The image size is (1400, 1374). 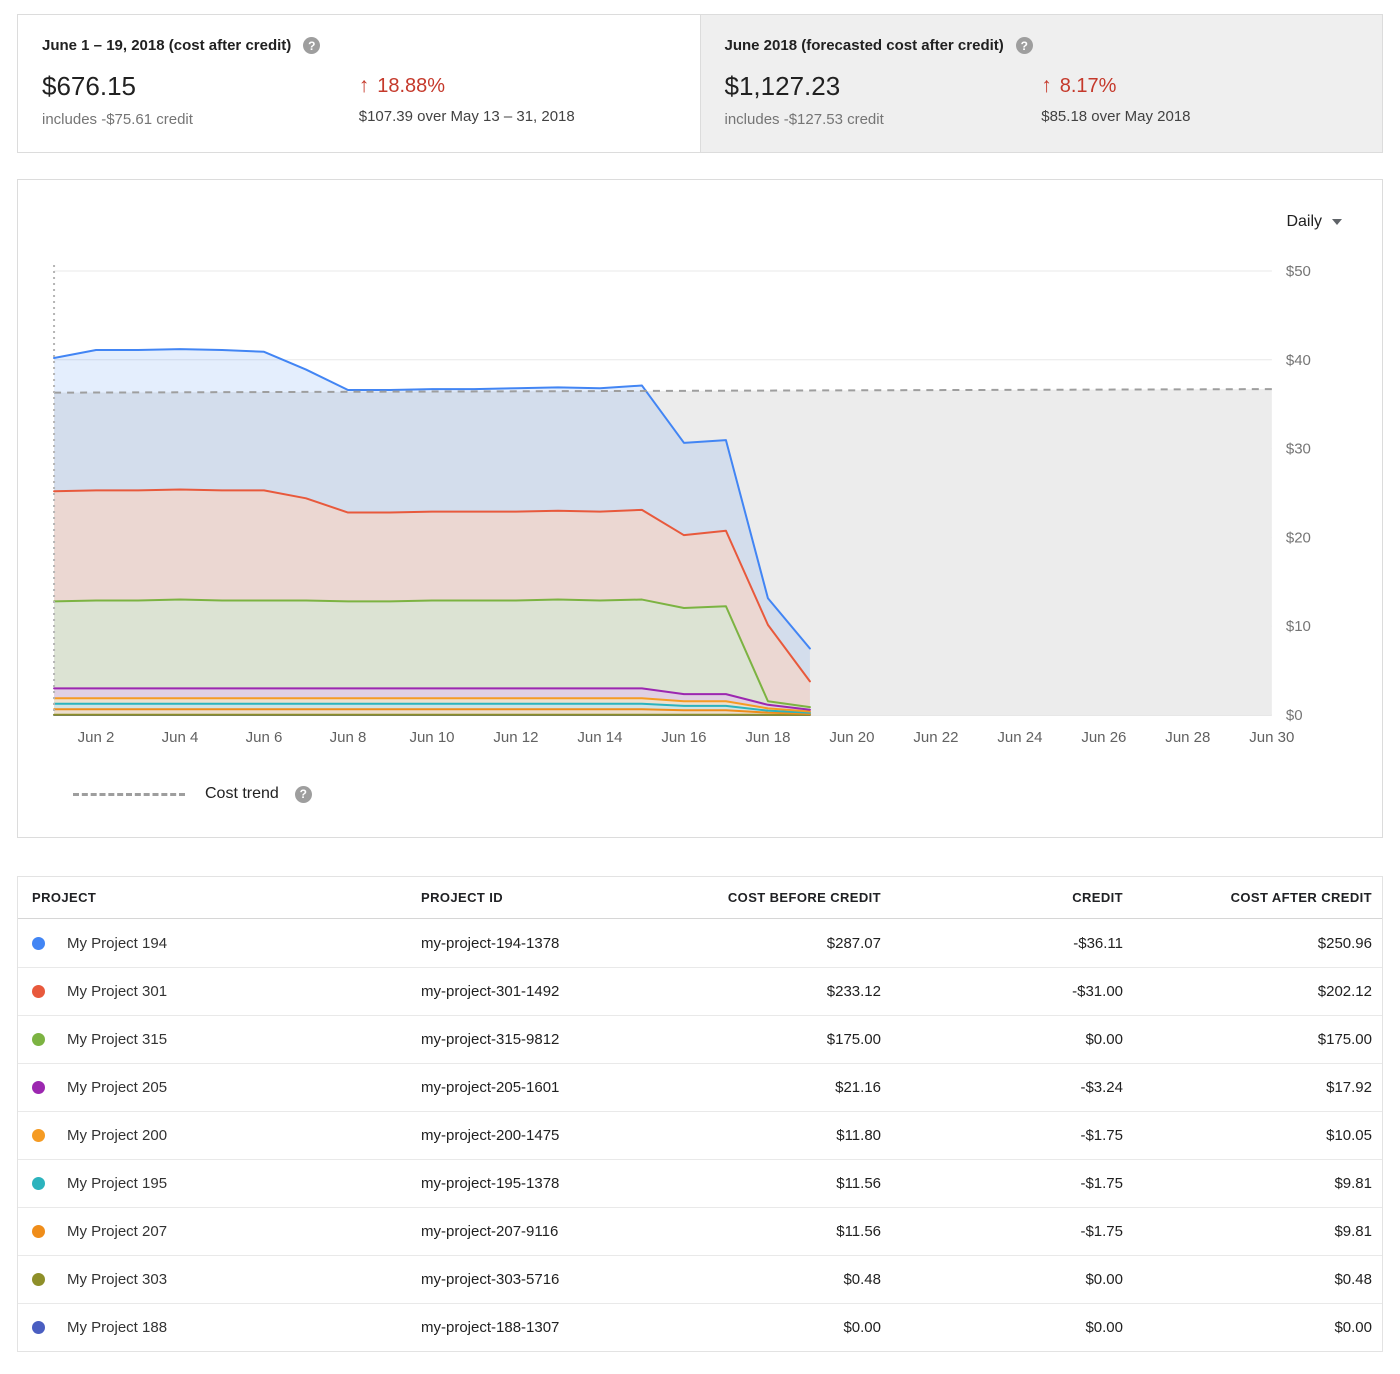 I want to click on project-id: my-project-195-1378, so click(x=490, y=1183).